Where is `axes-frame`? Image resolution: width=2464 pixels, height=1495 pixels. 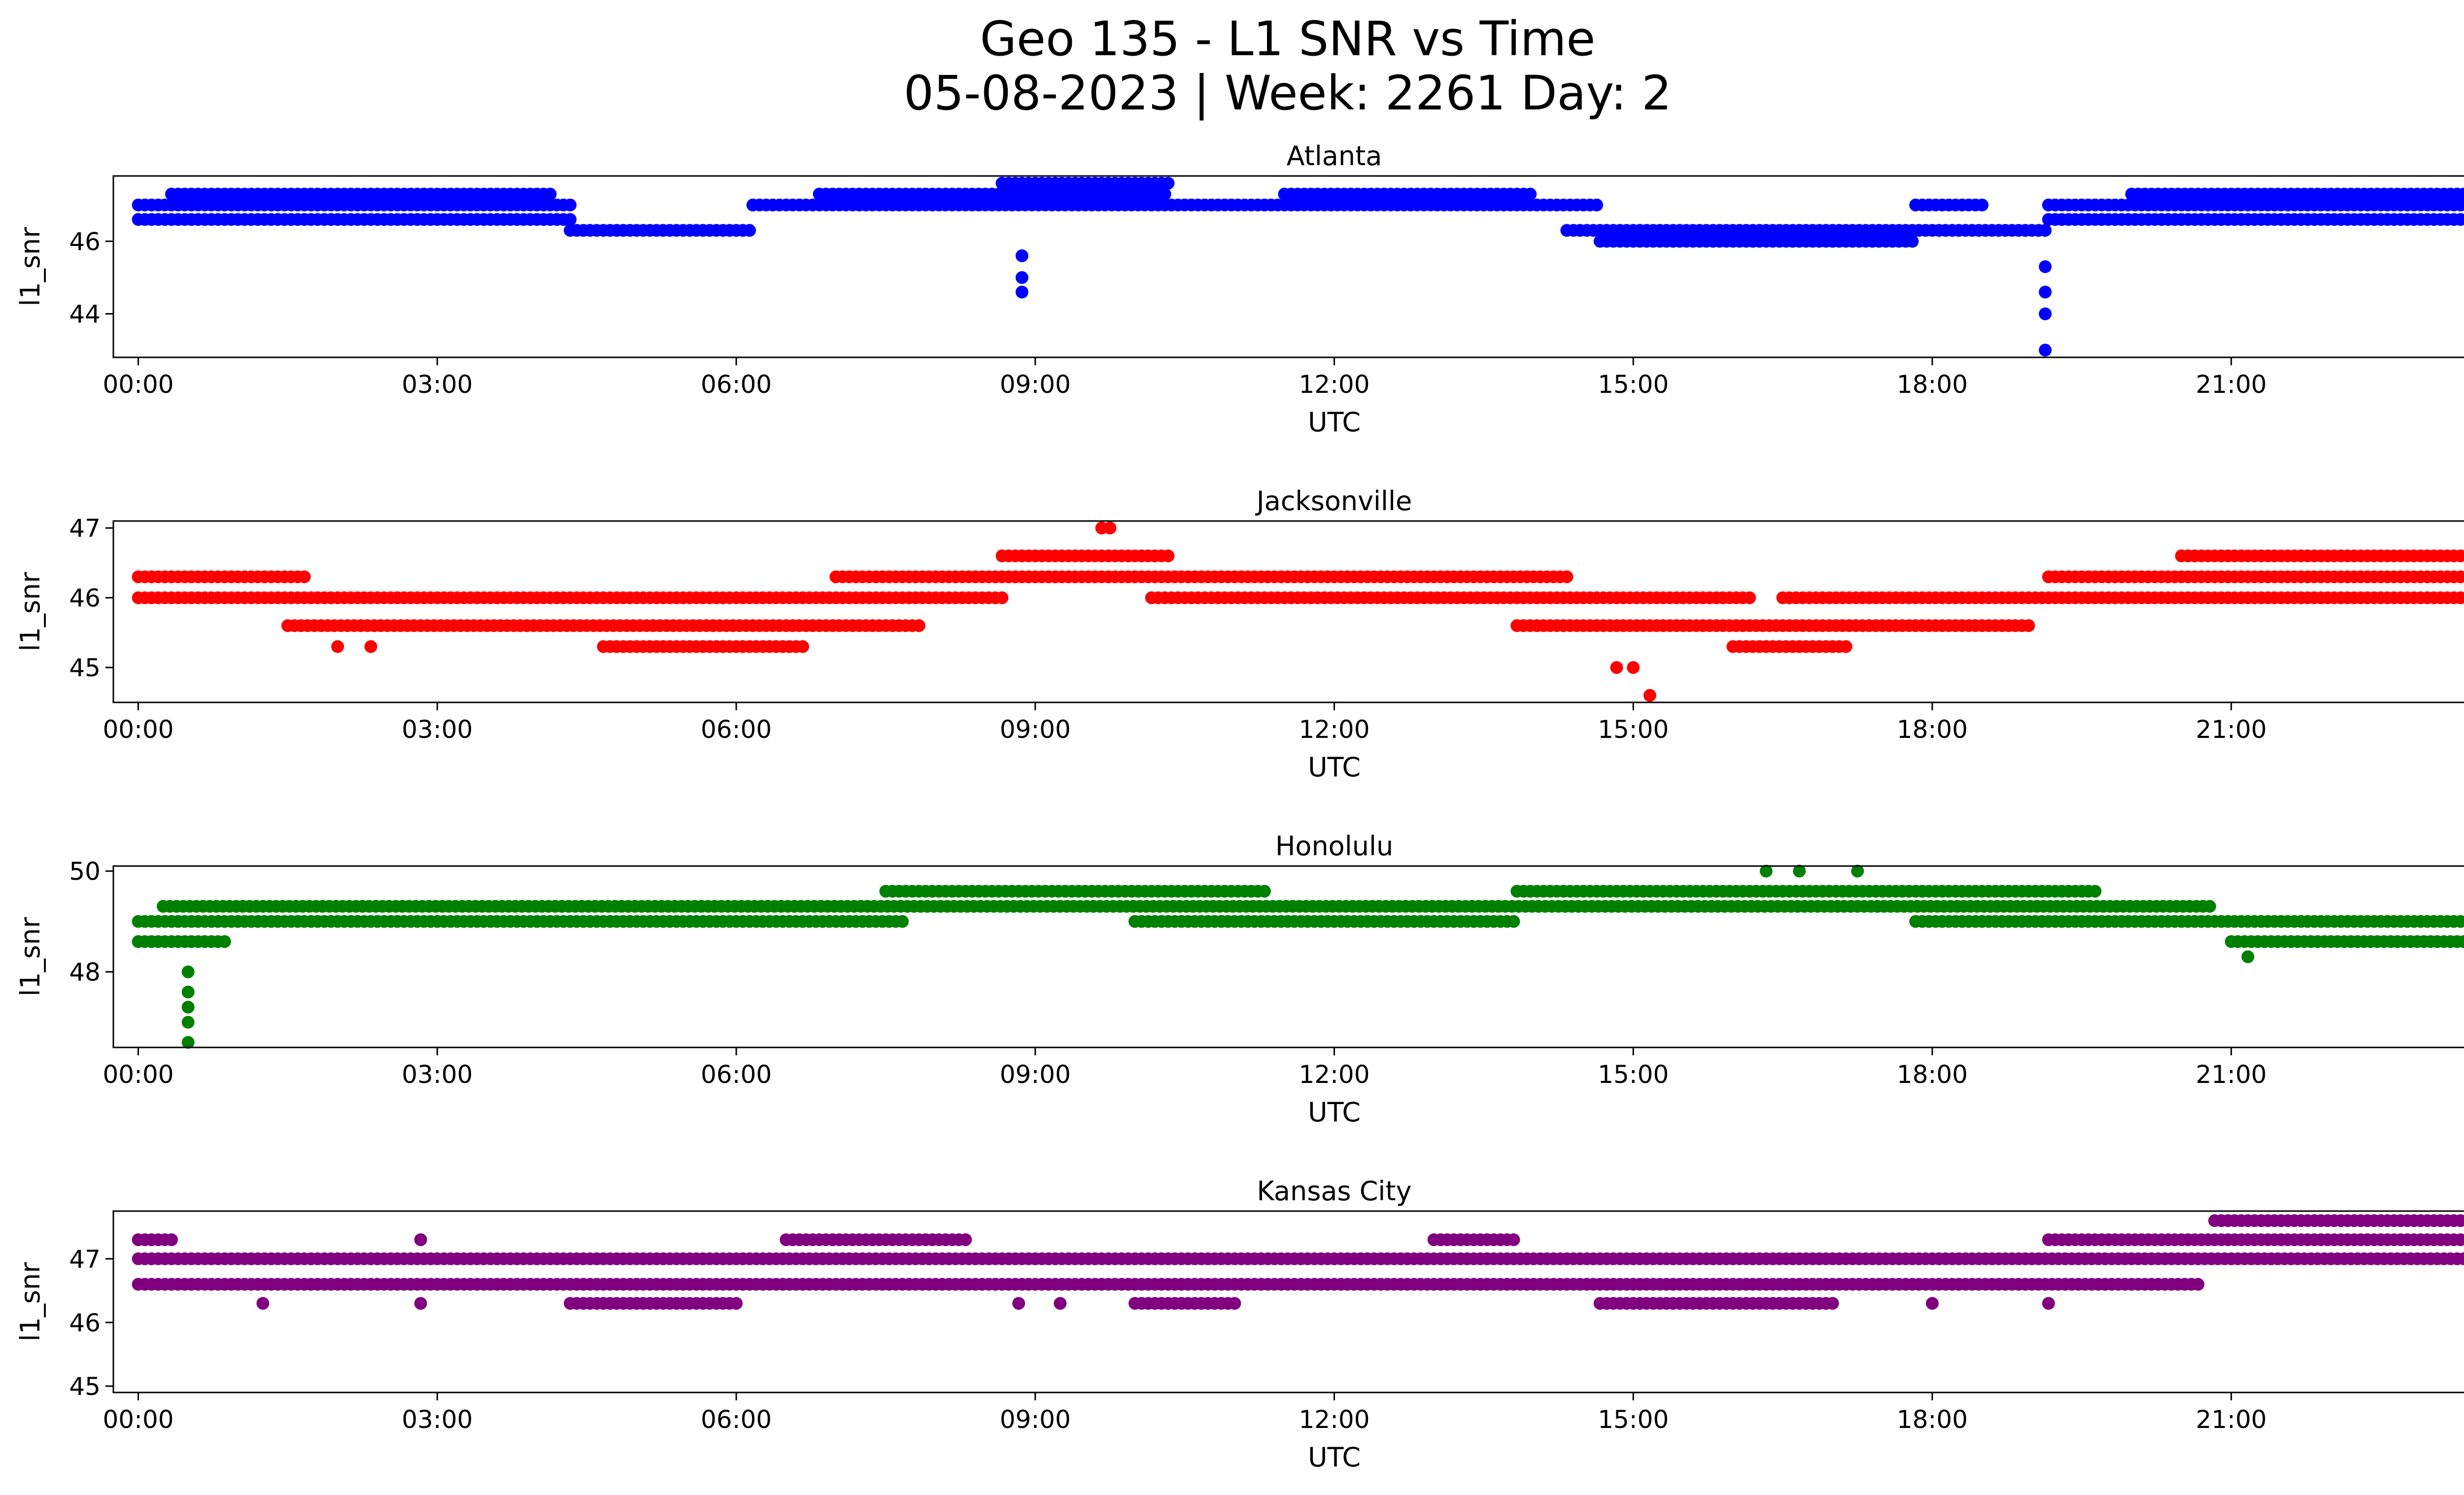
axes-frame is located at coordinates (1288, 956).